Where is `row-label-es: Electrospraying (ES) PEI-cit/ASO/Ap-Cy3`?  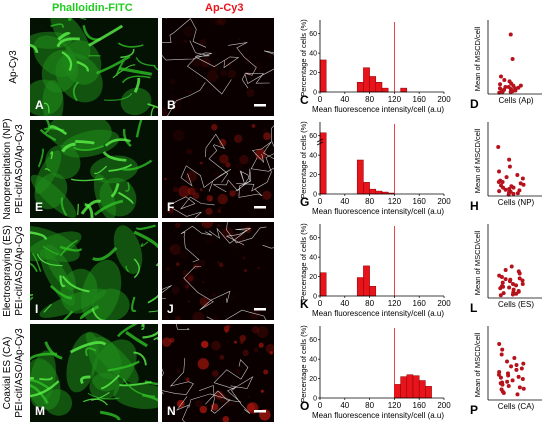
row-label-es: Electrospraying (ES) PEI-cit/ASO/Ap-Cy3 is located at coordinates (14, 271).